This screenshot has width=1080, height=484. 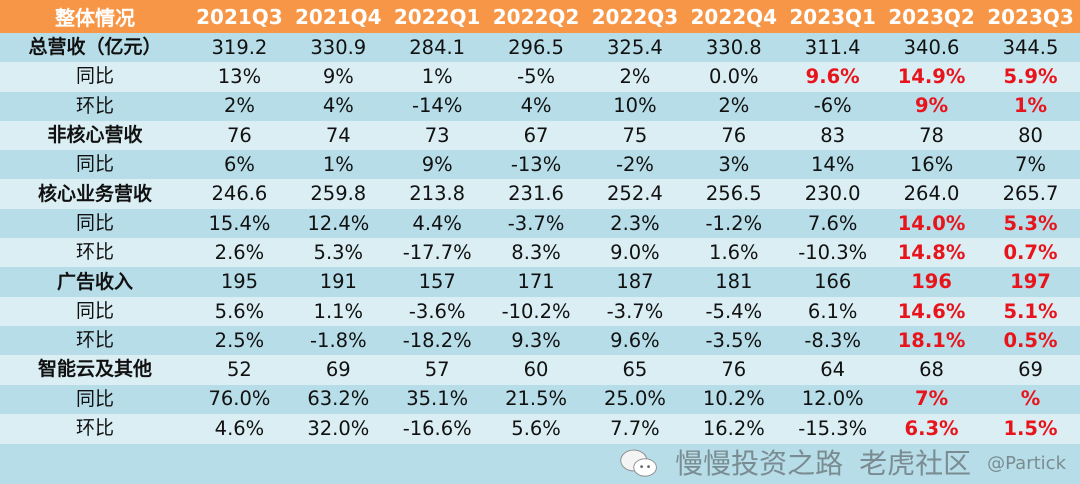 I want to click on table-cell: 78, so click(x=931, y=135).